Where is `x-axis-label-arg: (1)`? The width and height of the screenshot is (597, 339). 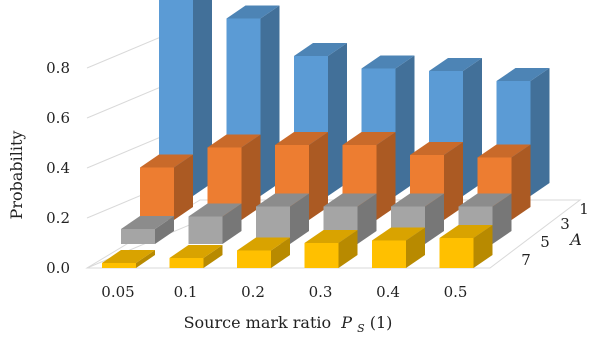
x-axis-label-arg: (1) is located at coordinates (381, 322).